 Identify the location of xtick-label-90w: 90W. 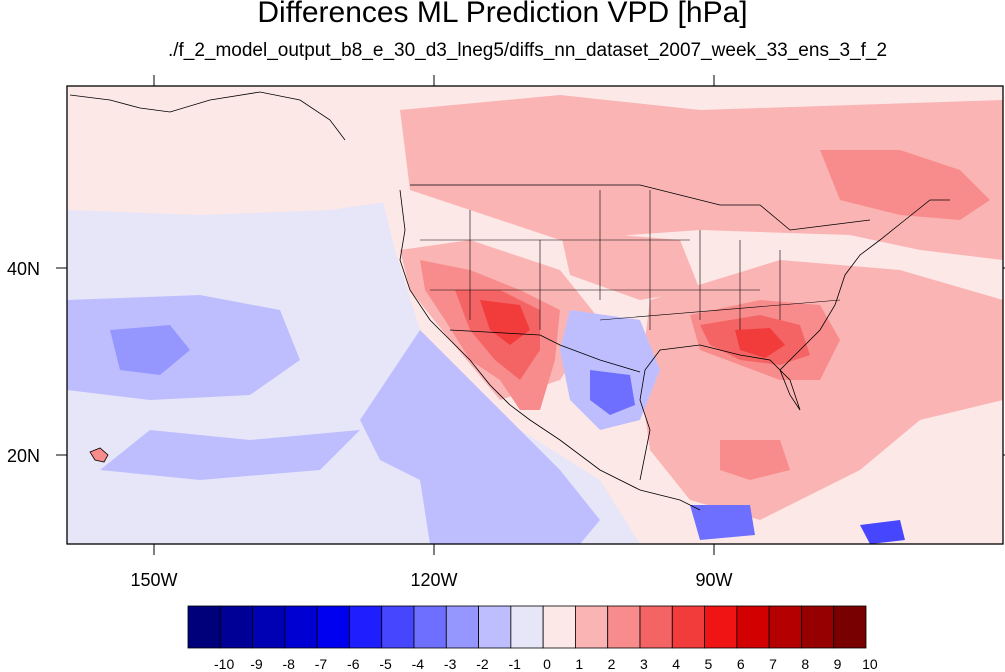
(713, 580).